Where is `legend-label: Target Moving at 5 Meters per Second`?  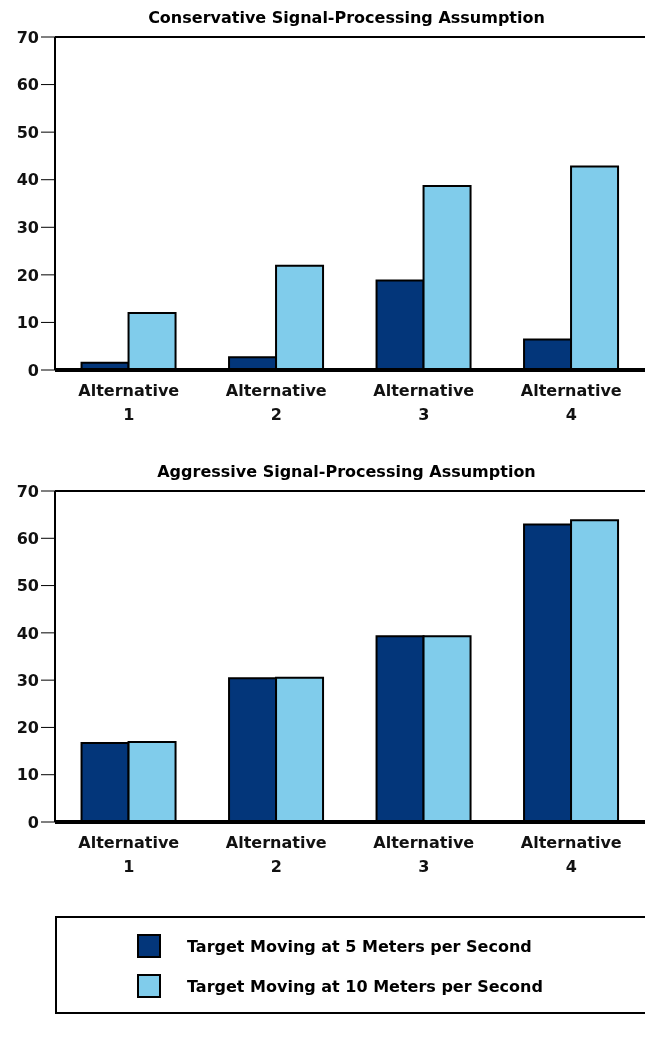
legend-label: Target Moving at 5 Meters per Second is located at coordinates (359, 946).